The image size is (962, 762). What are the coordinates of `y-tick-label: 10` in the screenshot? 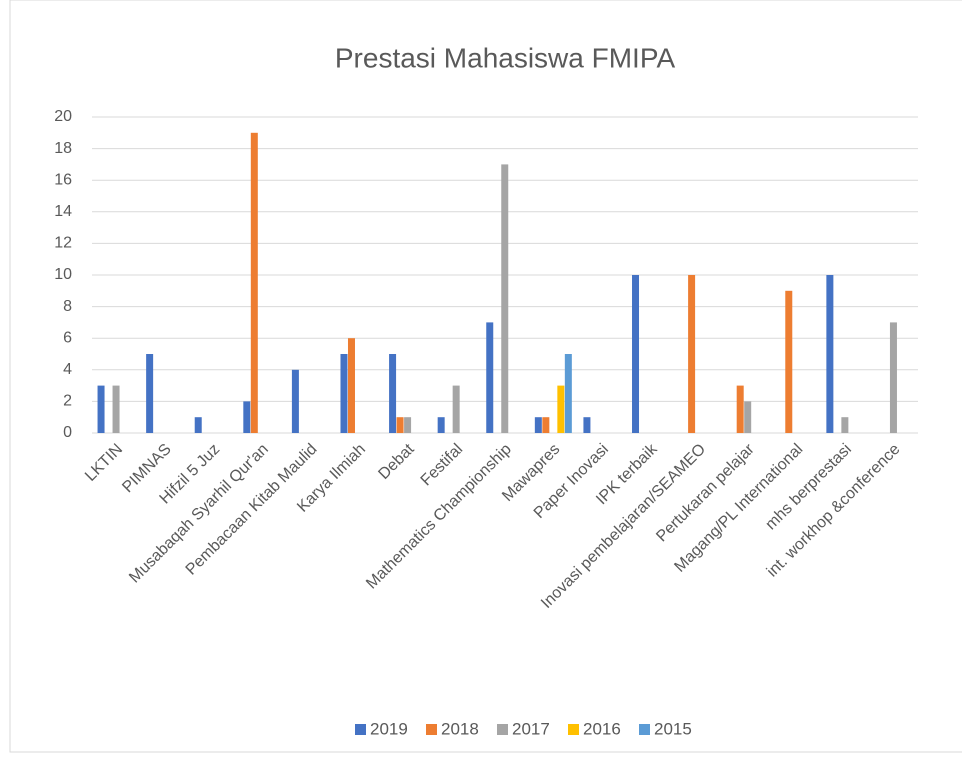 It's located at (63, 274).